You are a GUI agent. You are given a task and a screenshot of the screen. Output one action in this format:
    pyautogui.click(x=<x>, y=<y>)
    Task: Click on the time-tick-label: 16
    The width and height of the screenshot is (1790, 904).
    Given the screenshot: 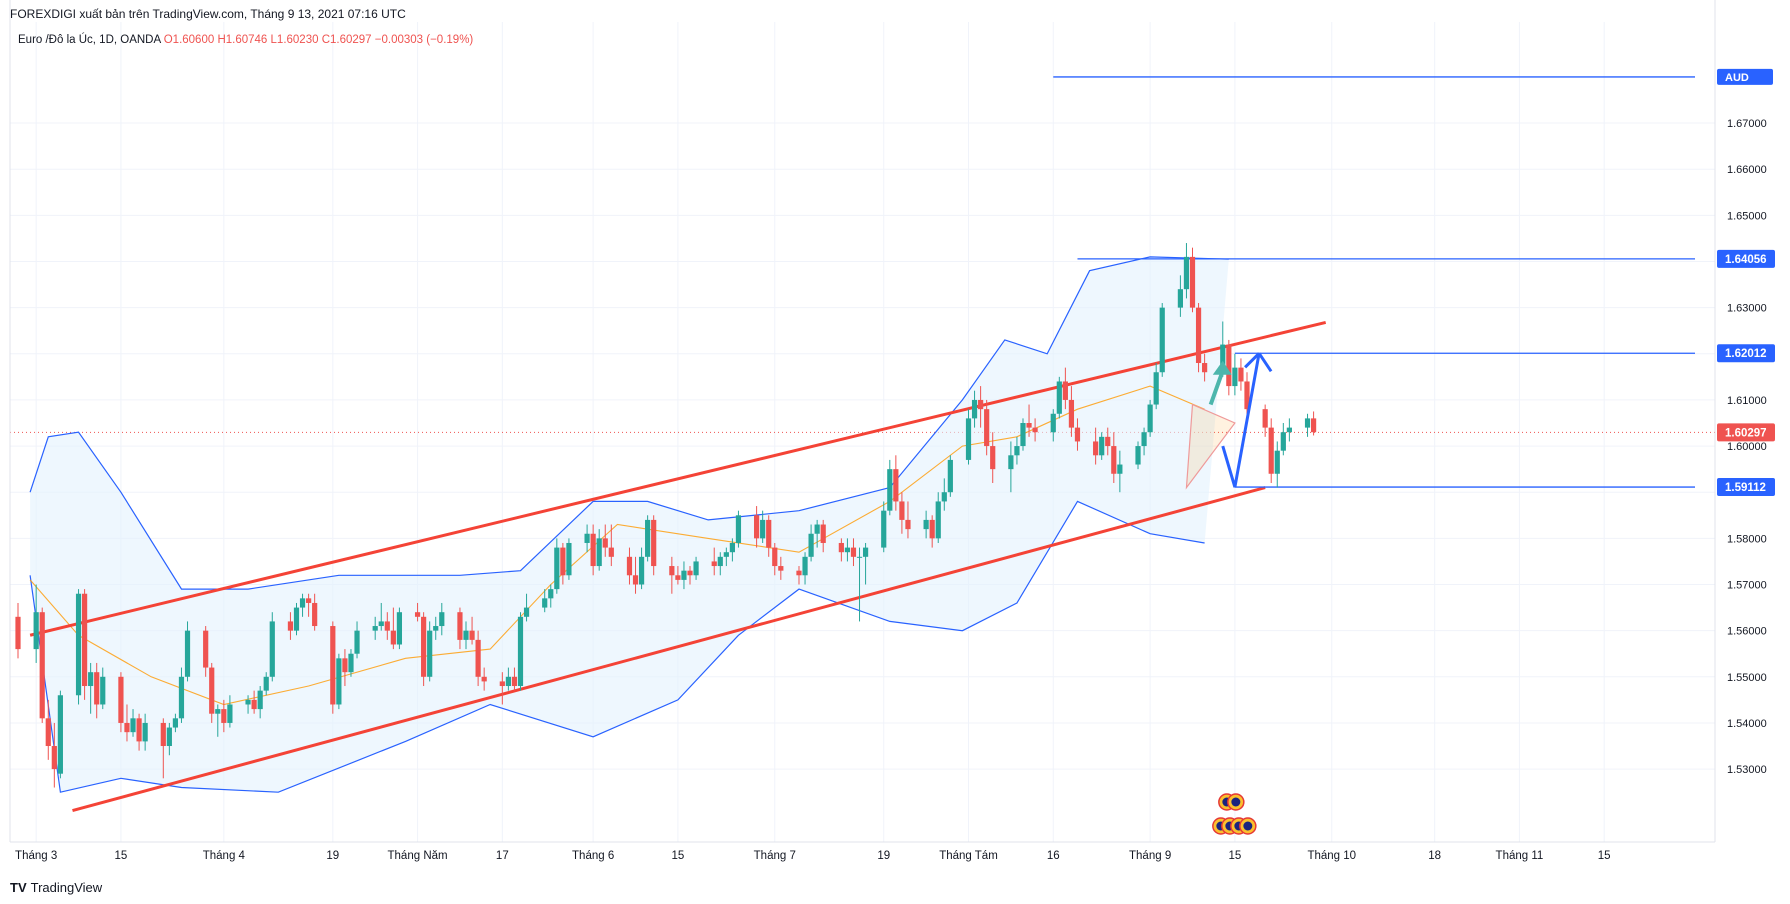 What is the action you would take?
    pyautogui.click(x=1053, y=856)
    